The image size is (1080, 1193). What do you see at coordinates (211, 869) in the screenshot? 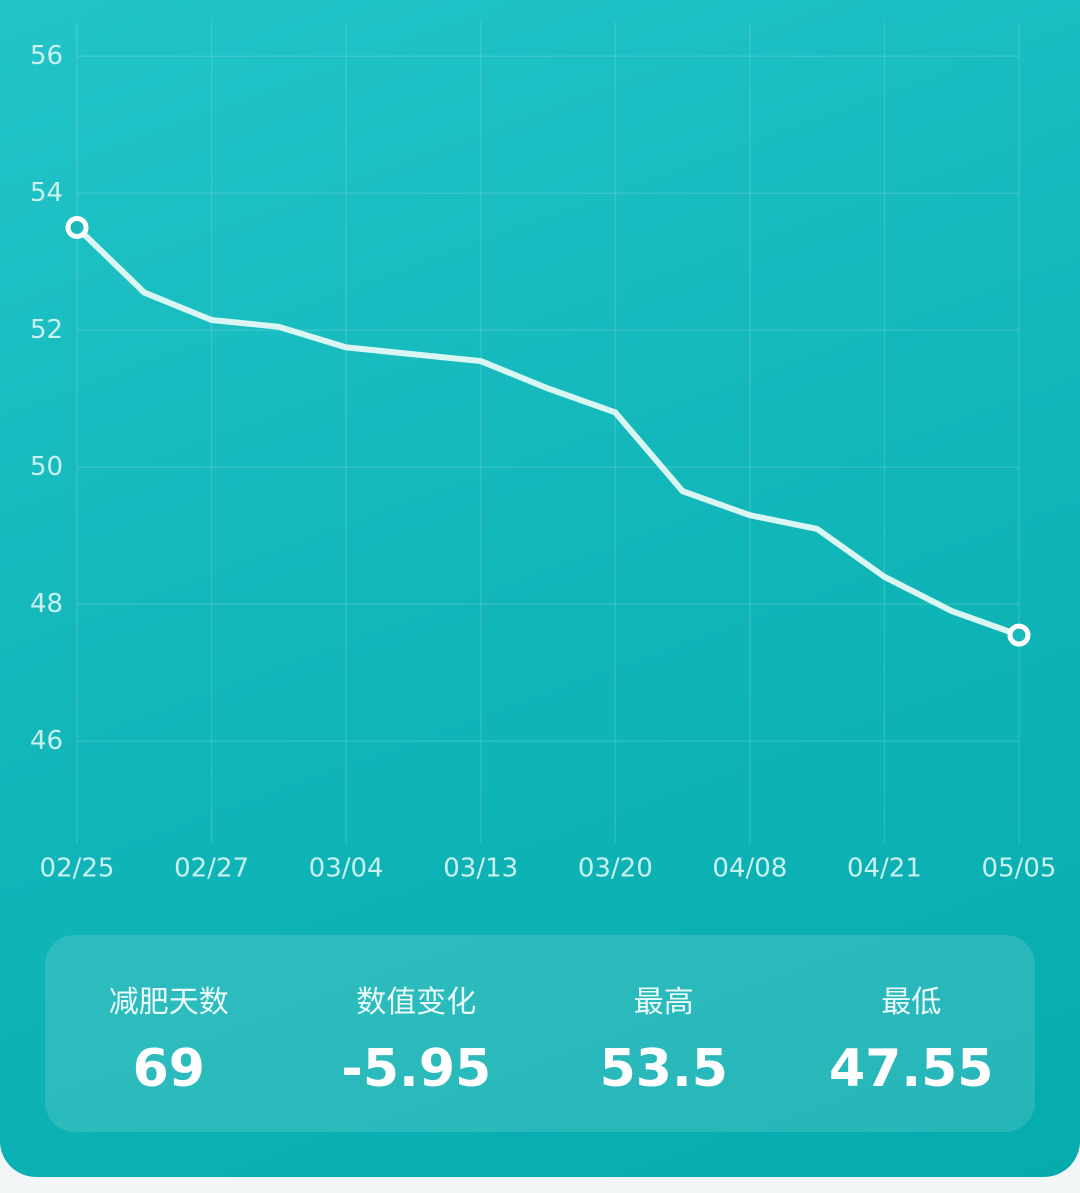
I see `x-tick-label: 02/27` at bounding box center [211, 869].